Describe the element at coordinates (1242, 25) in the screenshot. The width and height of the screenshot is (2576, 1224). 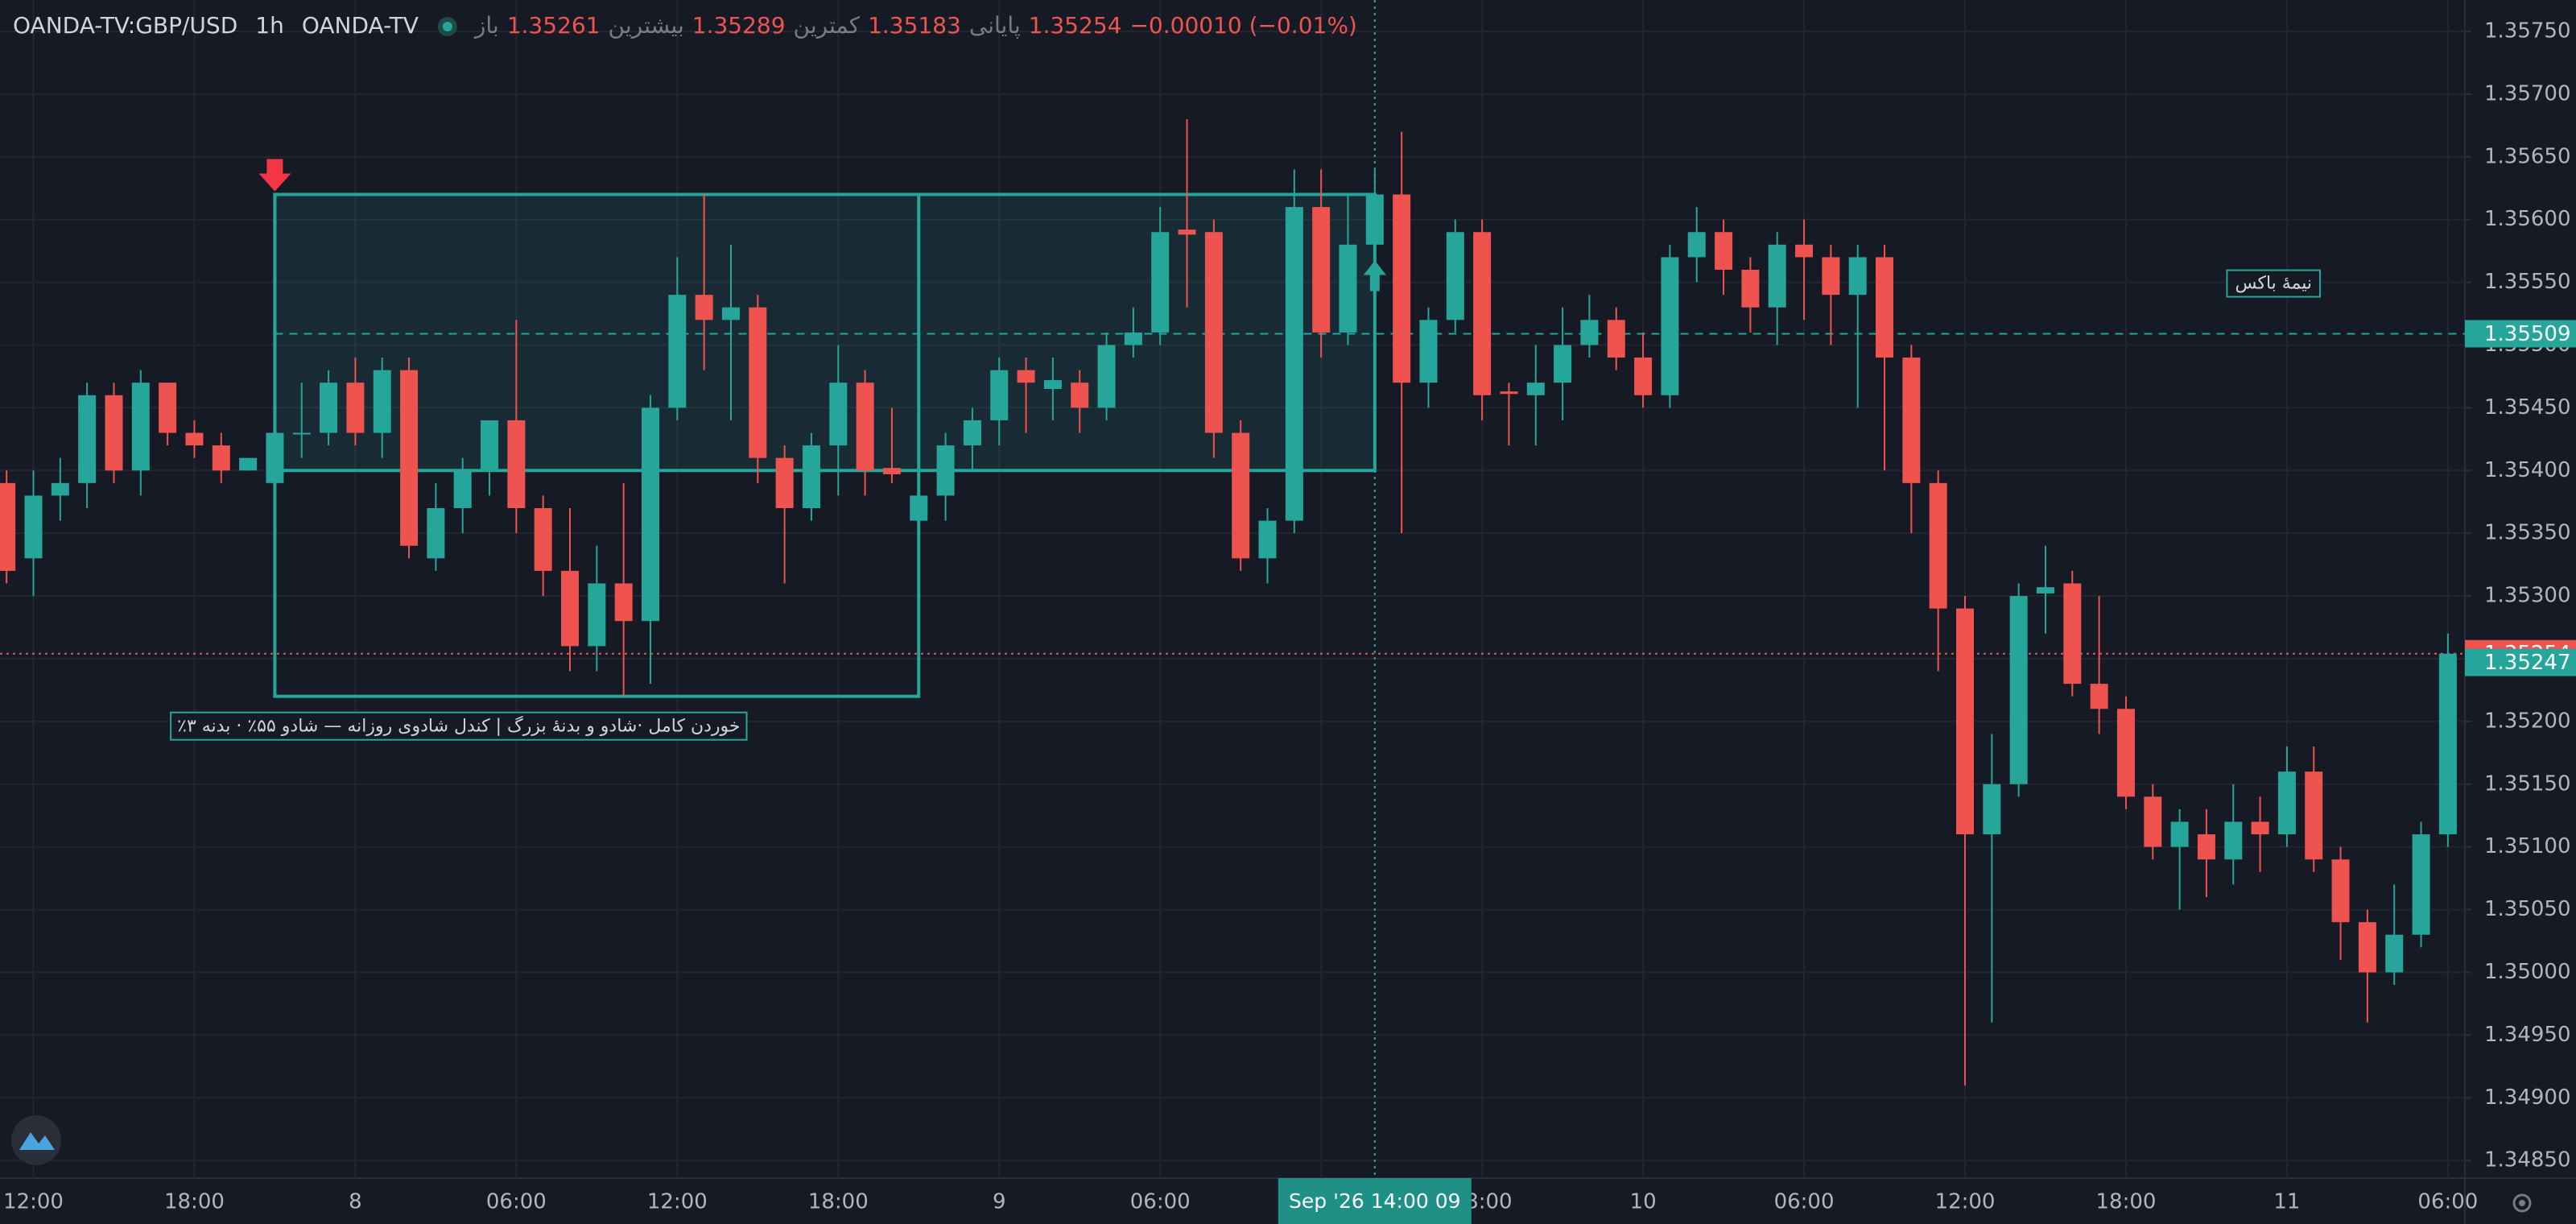
I see `legend-change: −0.00010 (−0.01%)` at that location.